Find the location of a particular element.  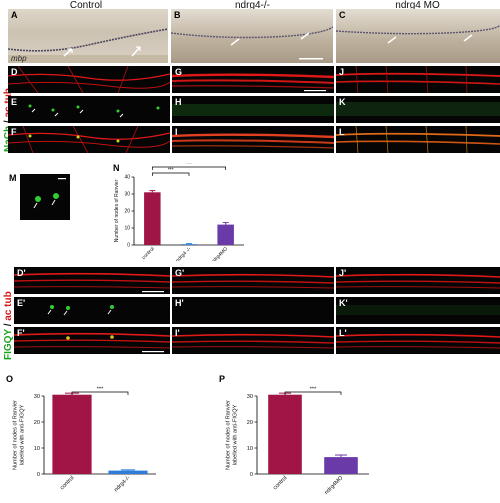

panel-label-p: P is located at coordinates (222, 379).